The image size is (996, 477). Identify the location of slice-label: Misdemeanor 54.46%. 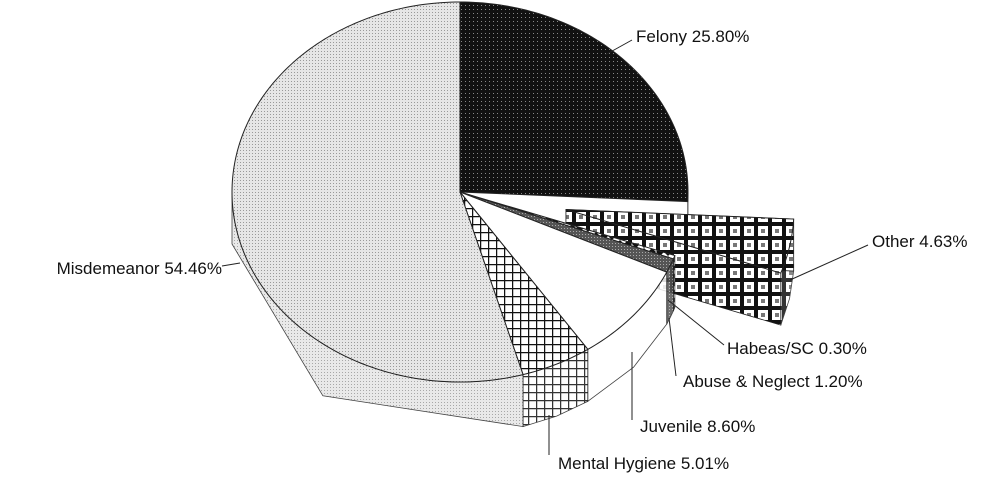
(139, 268).